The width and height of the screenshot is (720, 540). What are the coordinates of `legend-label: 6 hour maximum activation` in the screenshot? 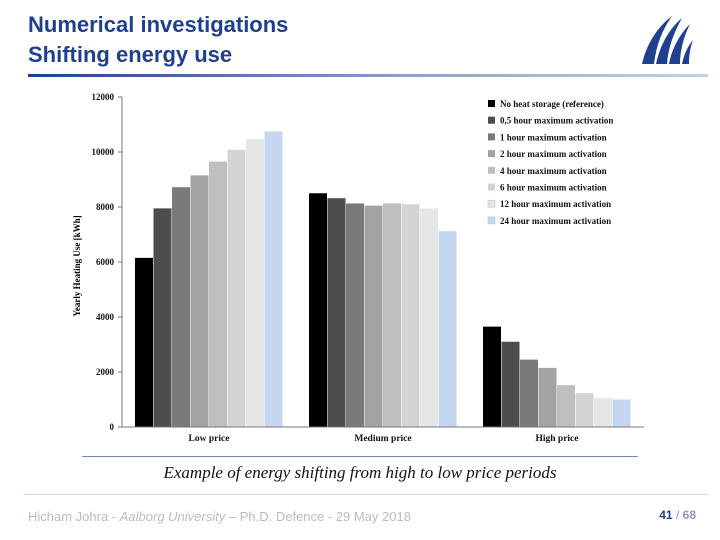 It's located at (553, 188).